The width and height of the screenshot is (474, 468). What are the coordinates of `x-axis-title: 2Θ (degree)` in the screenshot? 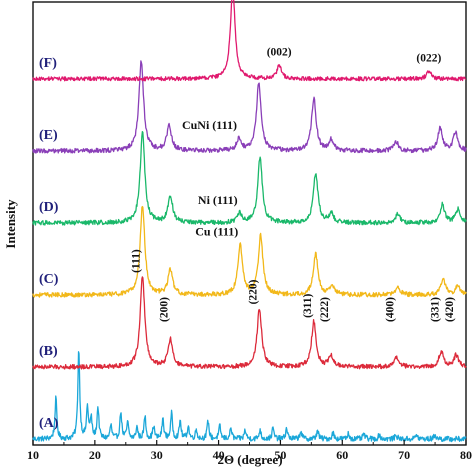 It's located at (249, 459).